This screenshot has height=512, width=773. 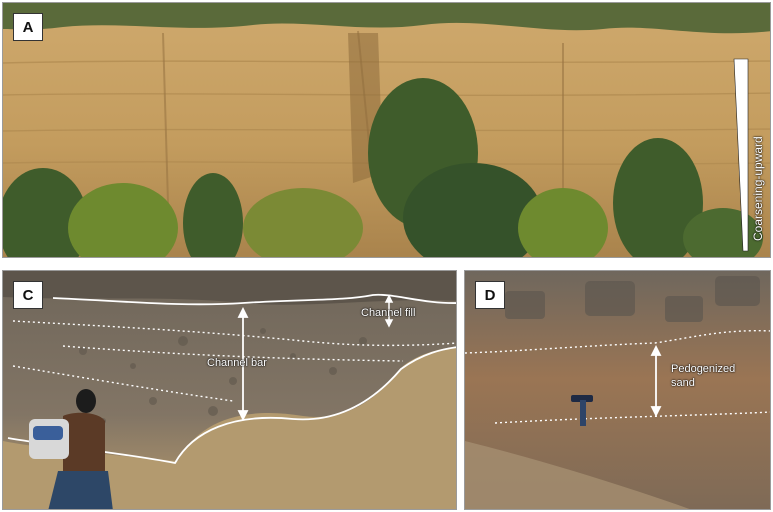 I want to click on panel-a-badge: A, so click(x=28, y=27).